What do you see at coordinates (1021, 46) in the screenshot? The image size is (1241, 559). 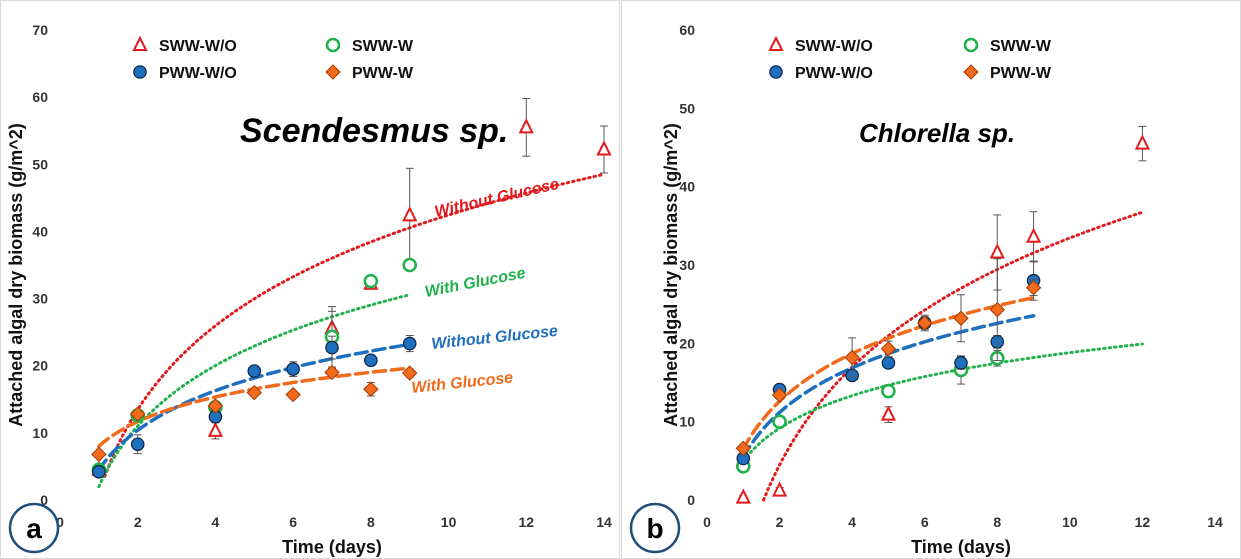 I see `legend-label: SWW-W` at bounding box center [1021, 46].